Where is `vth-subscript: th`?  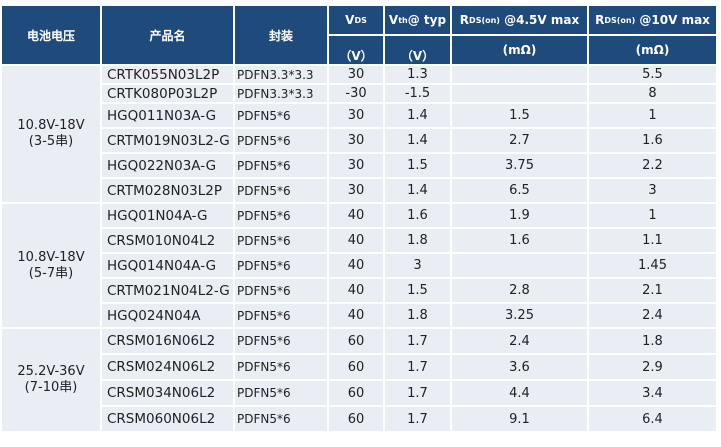
vth-subscript: th is located at coordinates (403, 20).